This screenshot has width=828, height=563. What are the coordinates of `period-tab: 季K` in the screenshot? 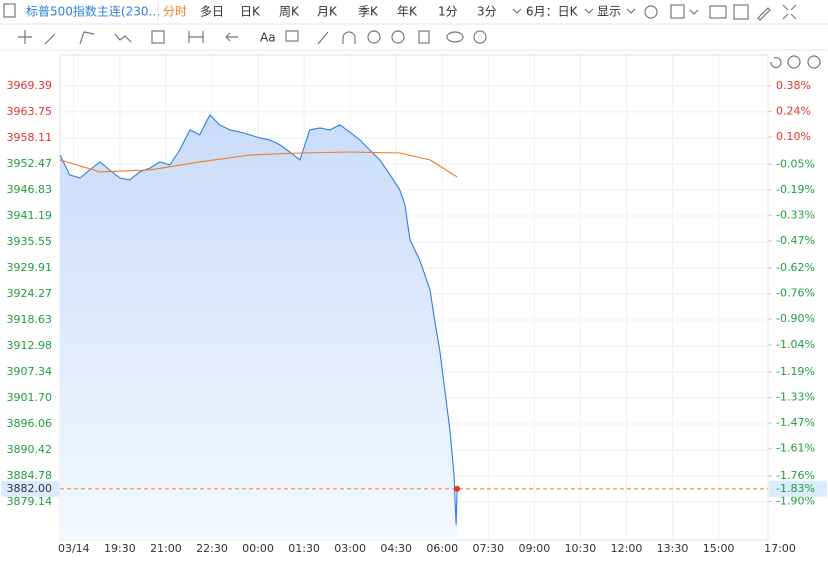 It's located at (368, 12).